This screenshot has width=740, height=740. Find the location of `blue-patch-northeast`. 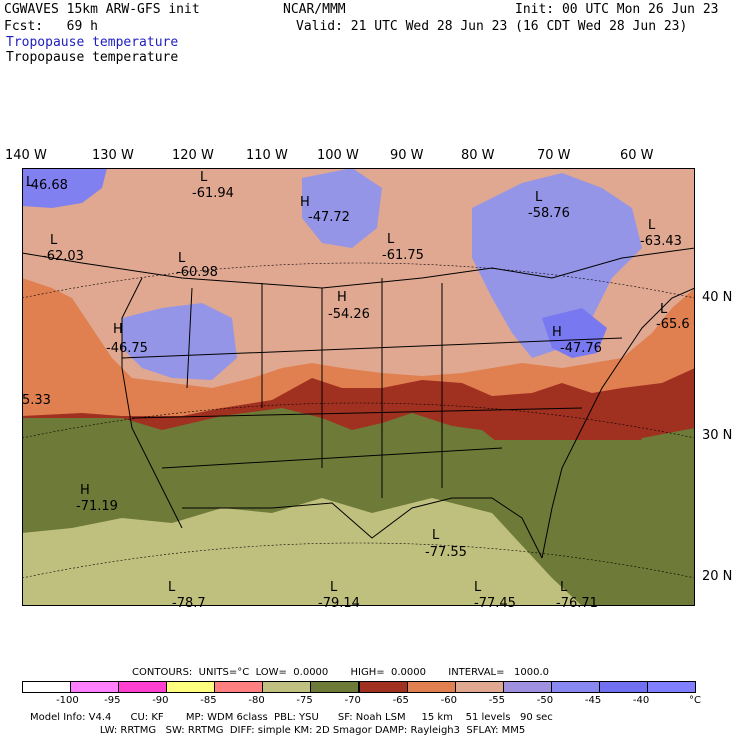

blue-patch-northeast is located at coordinates (557, 265).